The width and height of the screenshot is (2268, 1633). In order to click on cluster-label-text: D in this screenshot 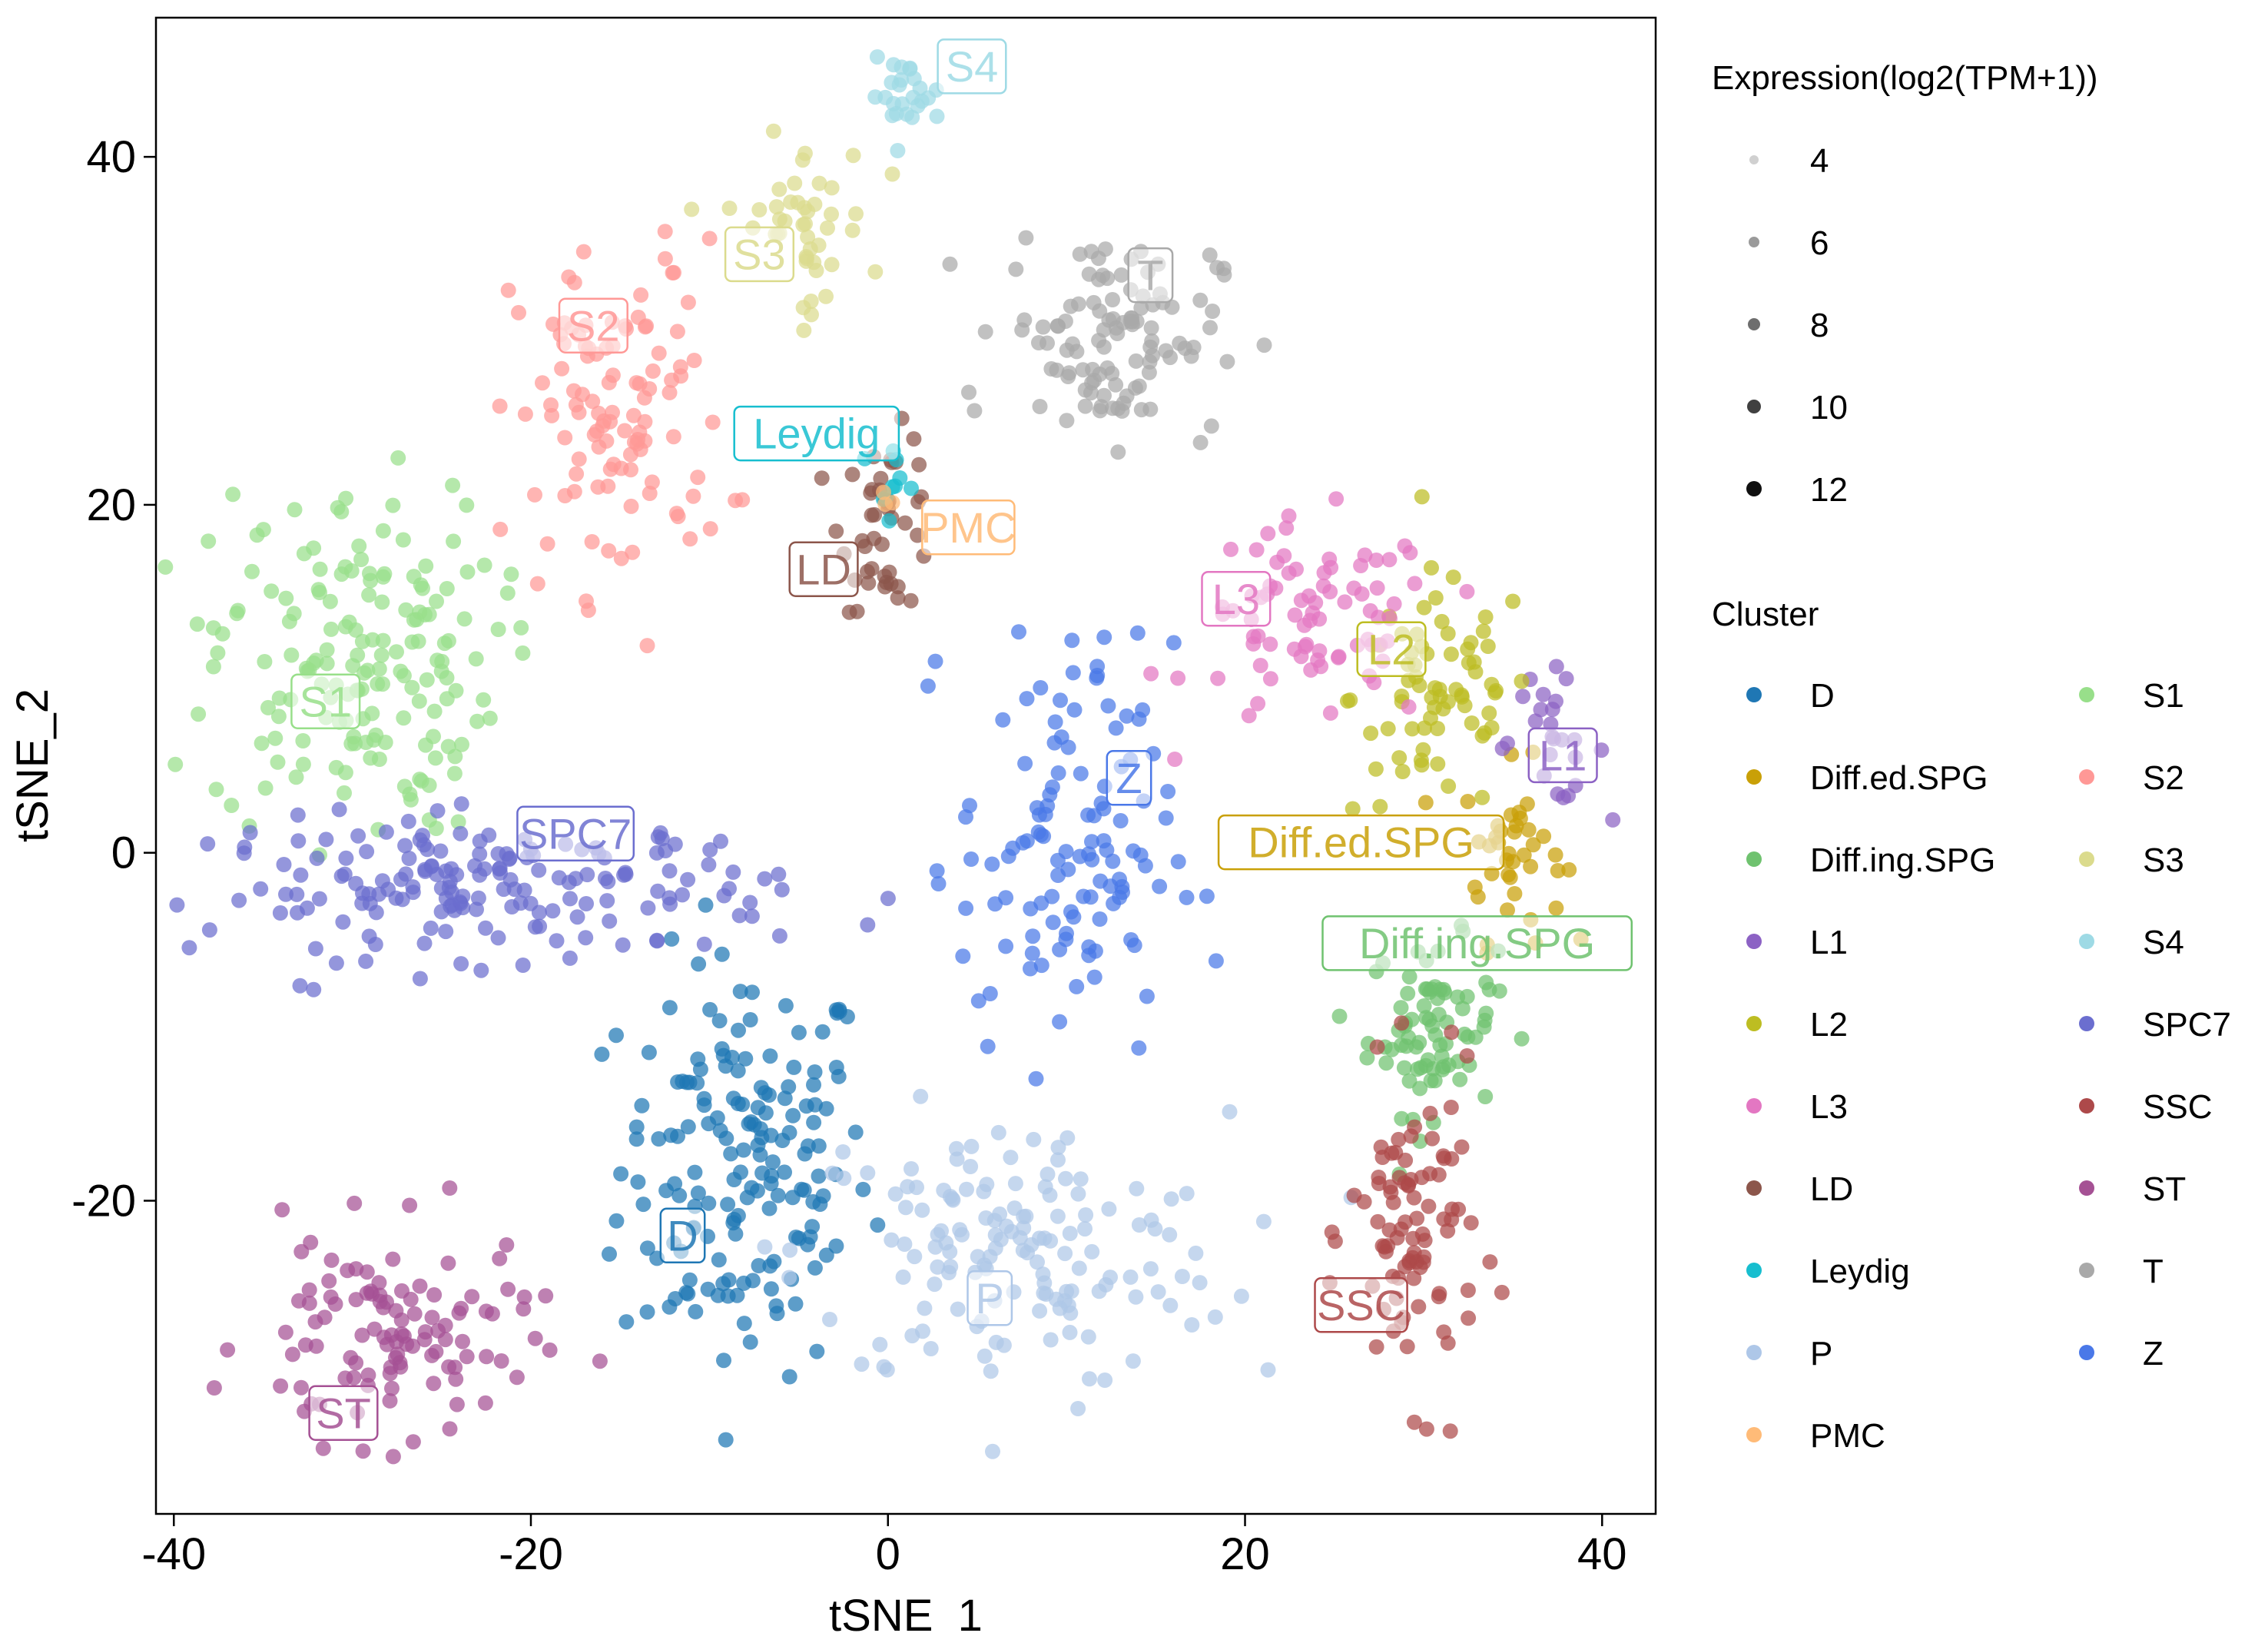, I will do `click(682, 1236)`.